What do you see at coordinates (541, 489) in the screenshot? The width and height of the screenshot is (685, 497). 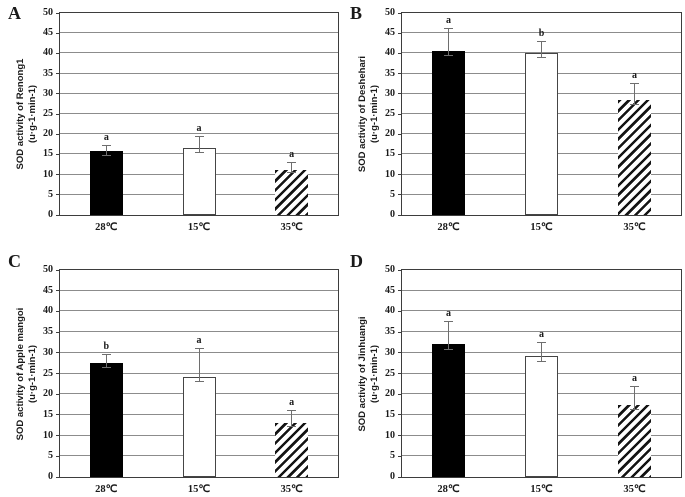 I see `x-tick-label-15℃: 15℃` at bounding box center [541, 489].